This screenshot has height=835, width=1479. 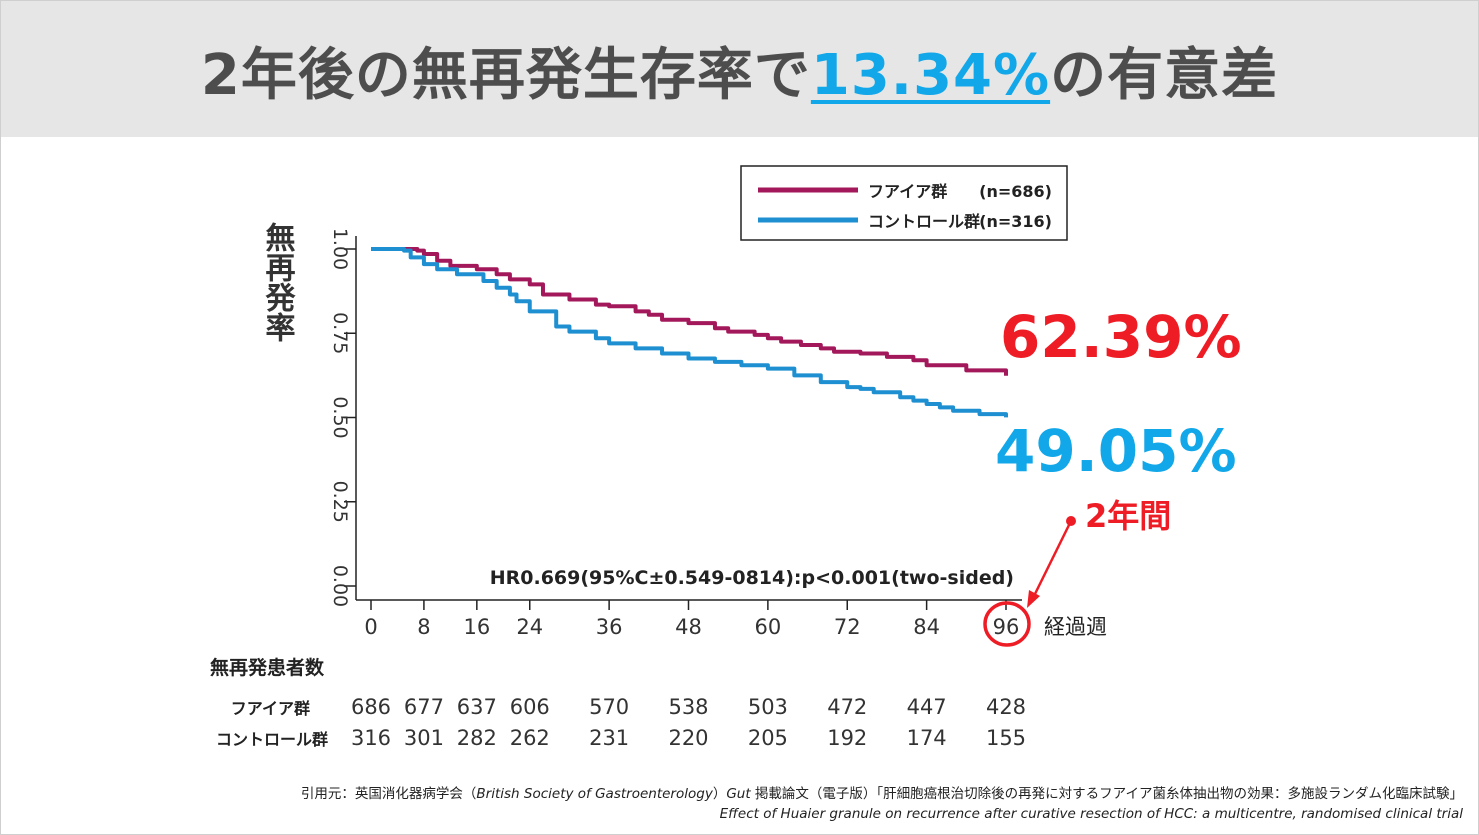 I want to click on y-tick-label: 0.75, so click(x=340, y=333).